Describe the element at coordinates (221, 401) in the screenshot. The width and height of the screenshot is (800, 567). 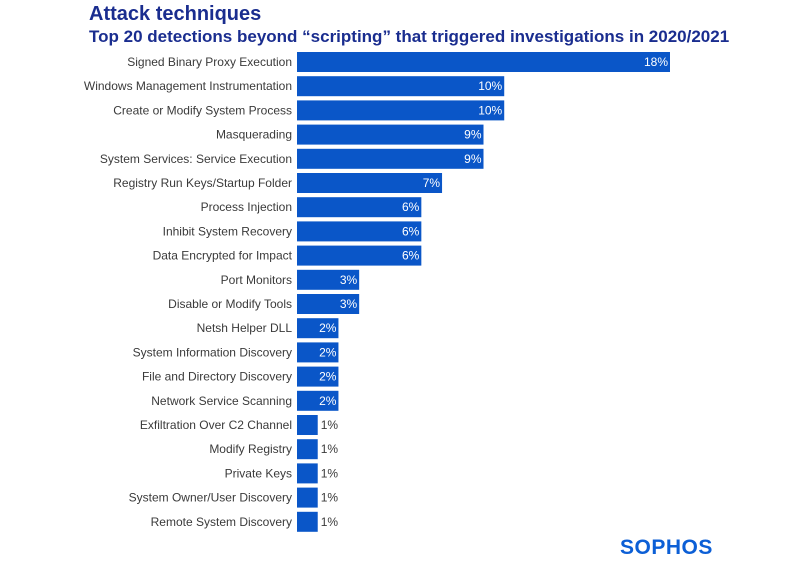
I see `category-label: Network Service Scanning` at that location.